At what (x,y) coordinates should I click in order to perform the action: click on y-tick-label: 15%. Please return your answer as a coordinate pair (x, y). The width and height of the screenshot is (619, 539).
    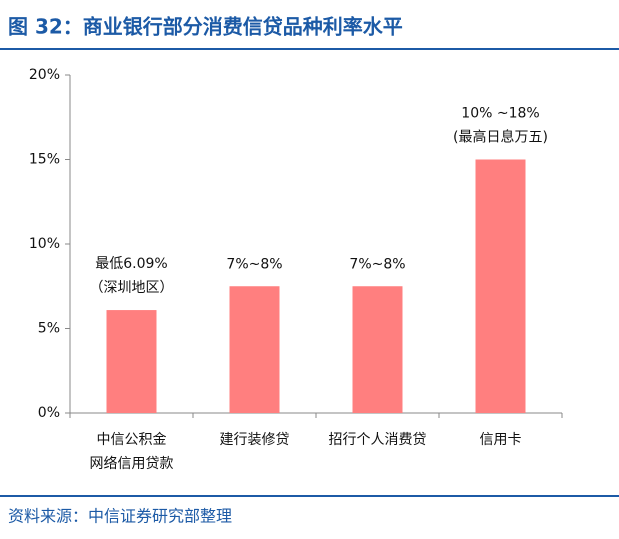
    Looking at the image, I should click on (44, 160).